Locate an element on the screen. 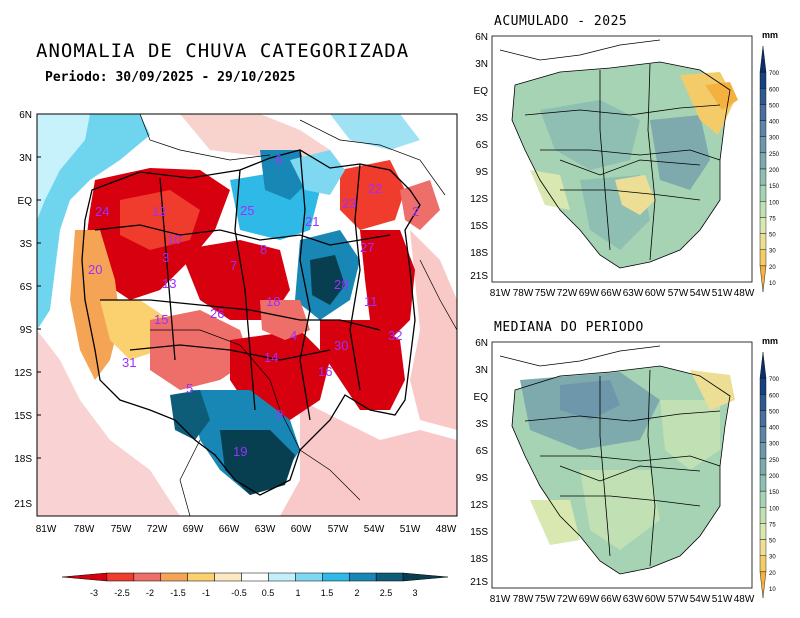 The width and height of the screenshot is (800, 618). basin-label-12: 12 is located at coordinates (159, 211).